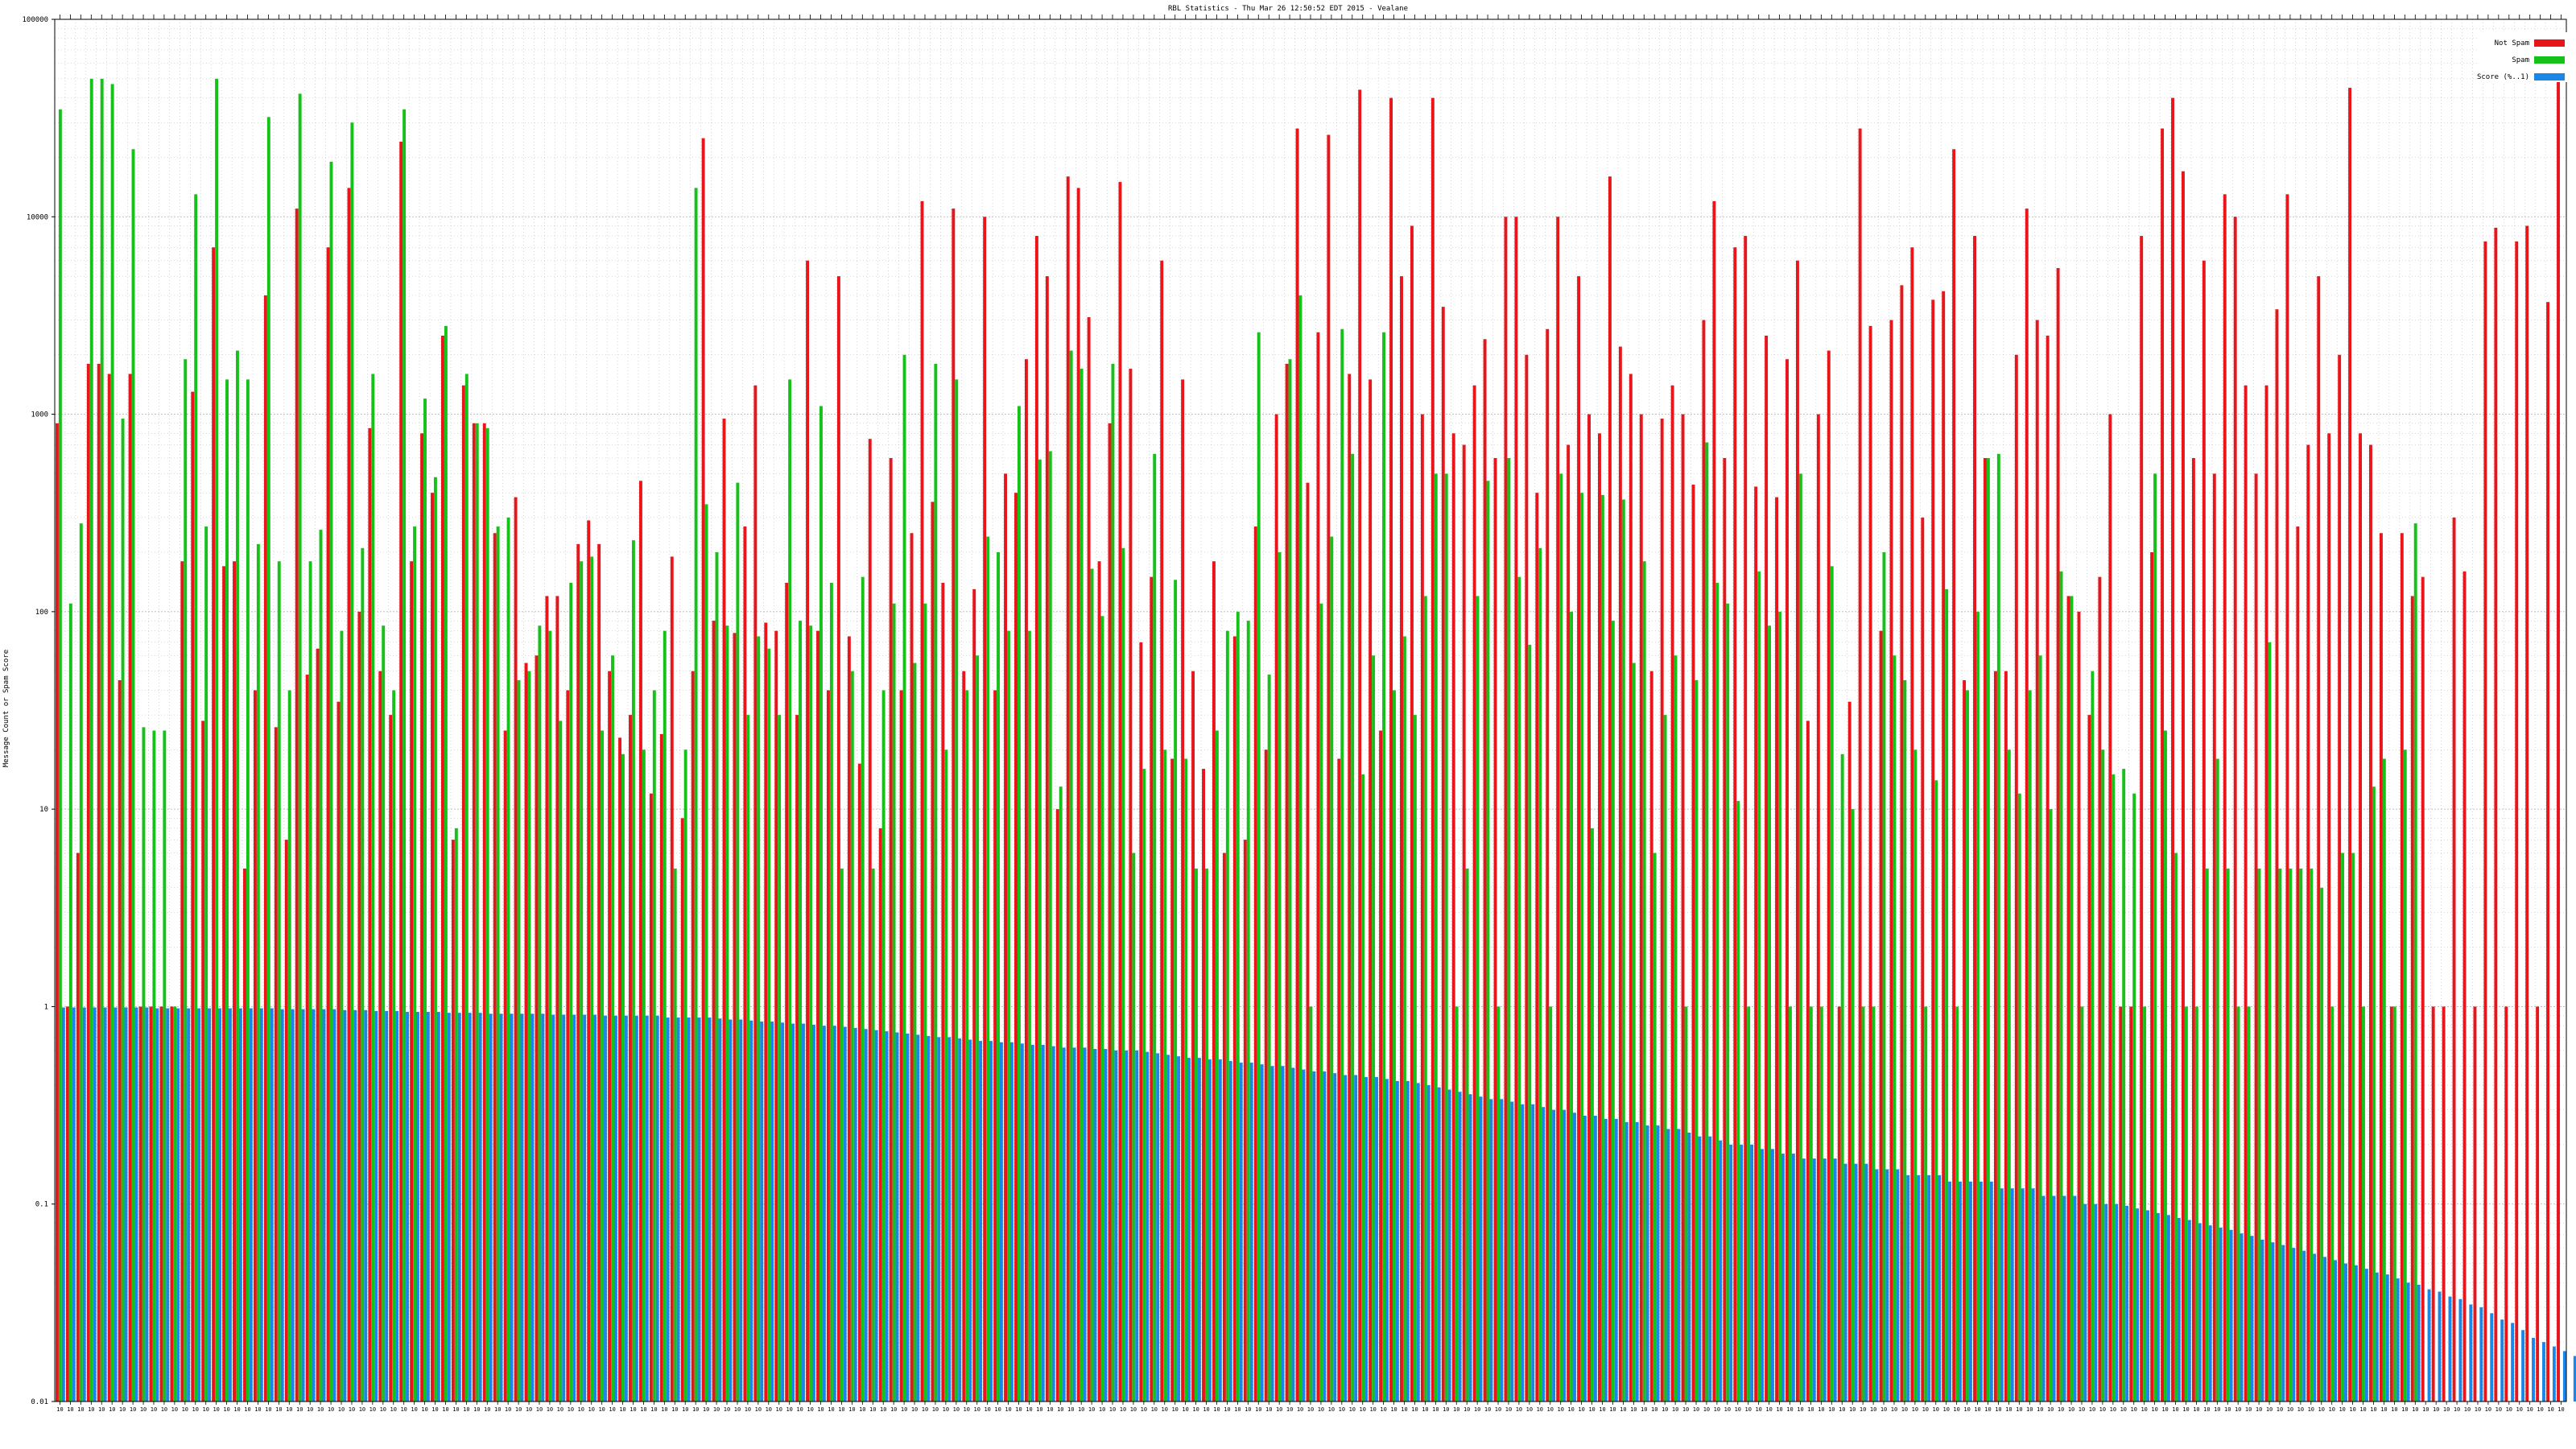  I want to click on y-tick-label: 0.01, so click(39, 1402).